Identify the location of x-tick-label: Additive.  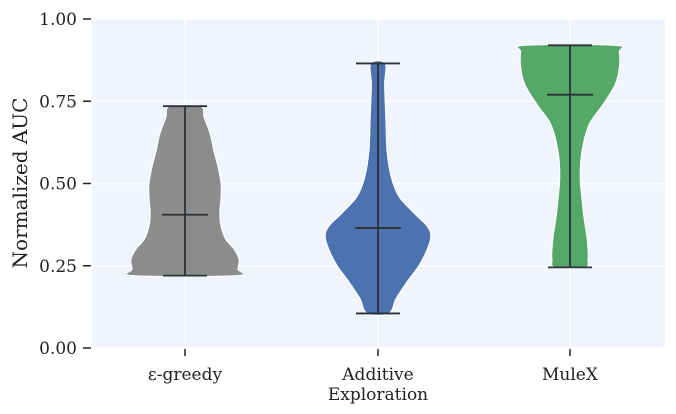
(377, 375).